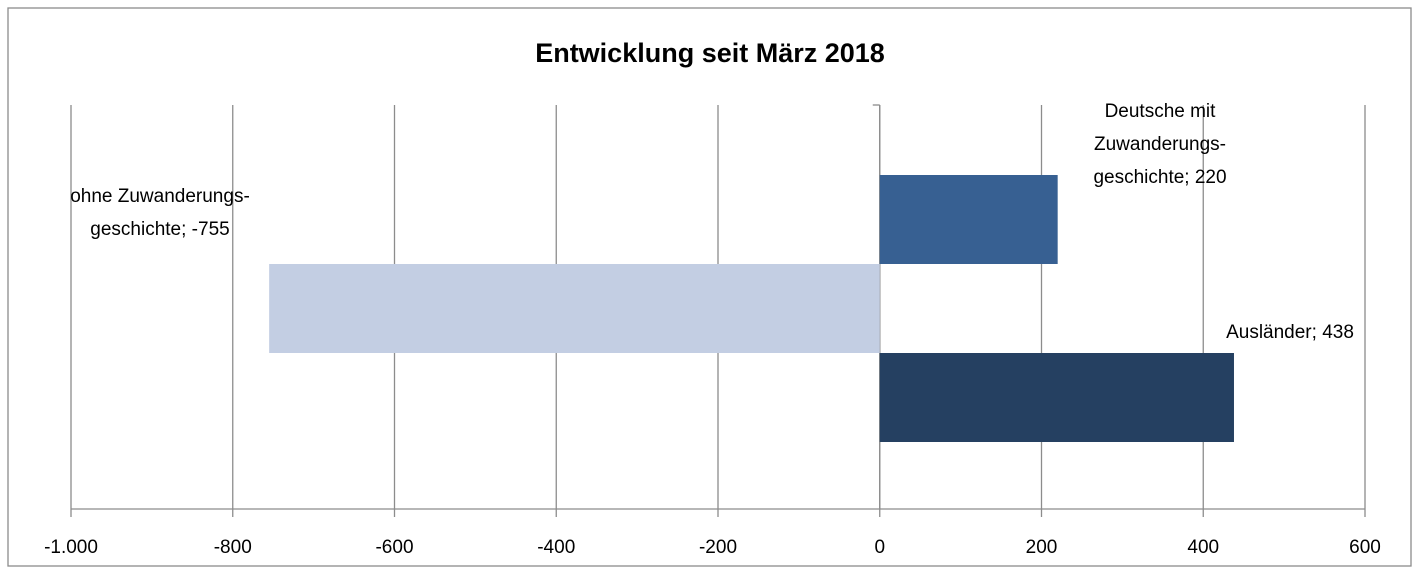 The image size is (1419, 569). Describe the element at coordinates (160, 196) in the screenshot. I see `data-label: ohne Zuwanderungs-` at that location.